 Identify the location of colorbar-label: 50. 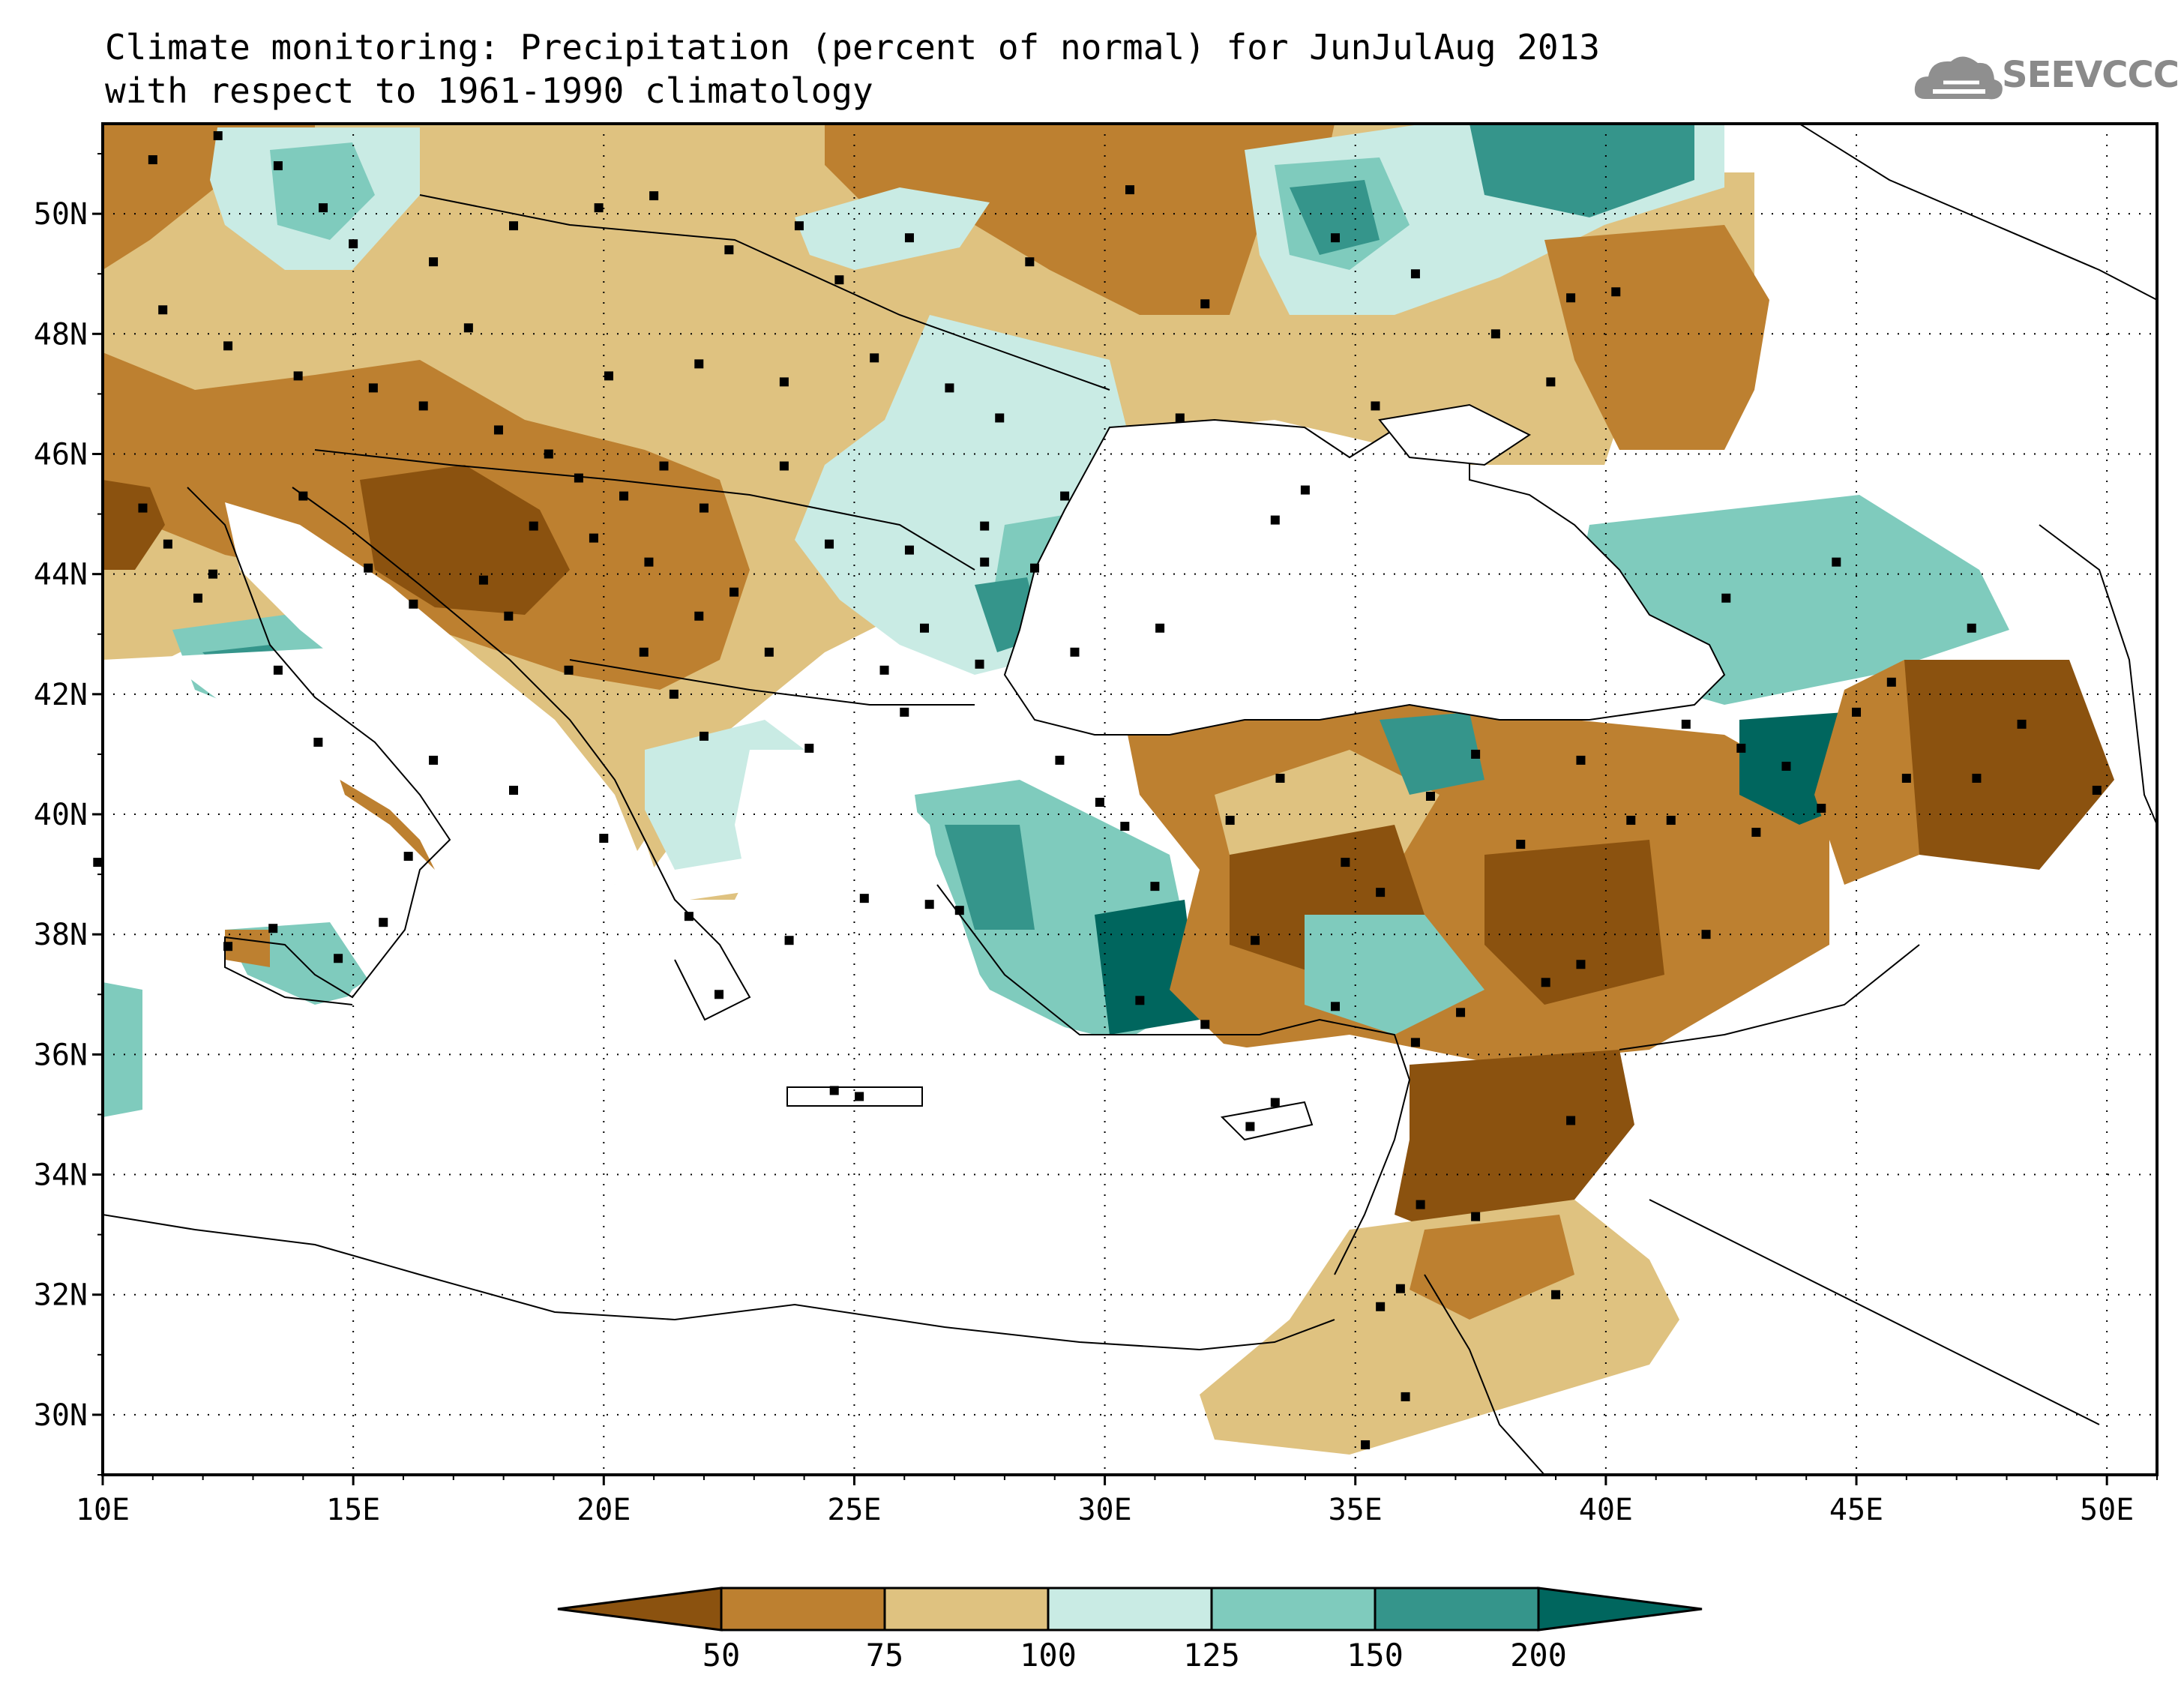
(722, 1655).